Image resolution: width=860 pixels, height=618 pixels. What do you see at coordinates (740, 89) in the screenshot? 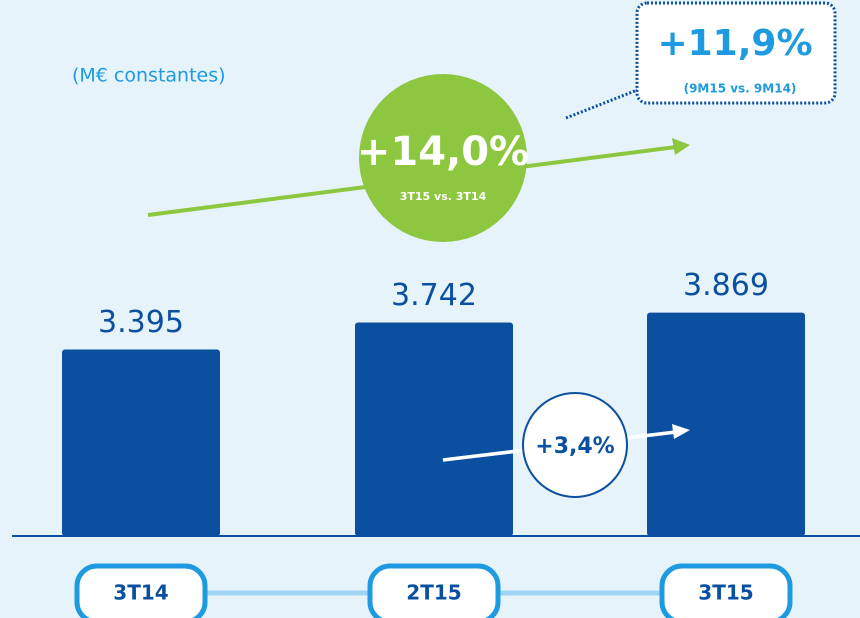
I see `annotation: (9M15 vs. 9M14)` at bounding box center [740, 89].